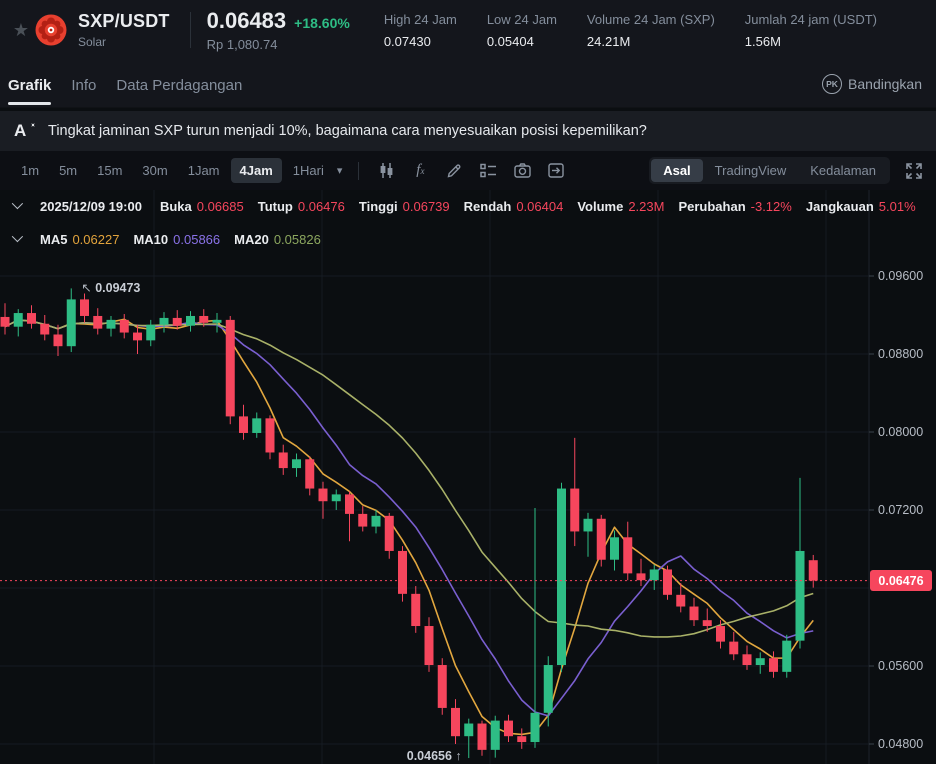 The width and height of the screenshot is (936, 764). I want to click on view-asal: Asal, so click(677, 170).